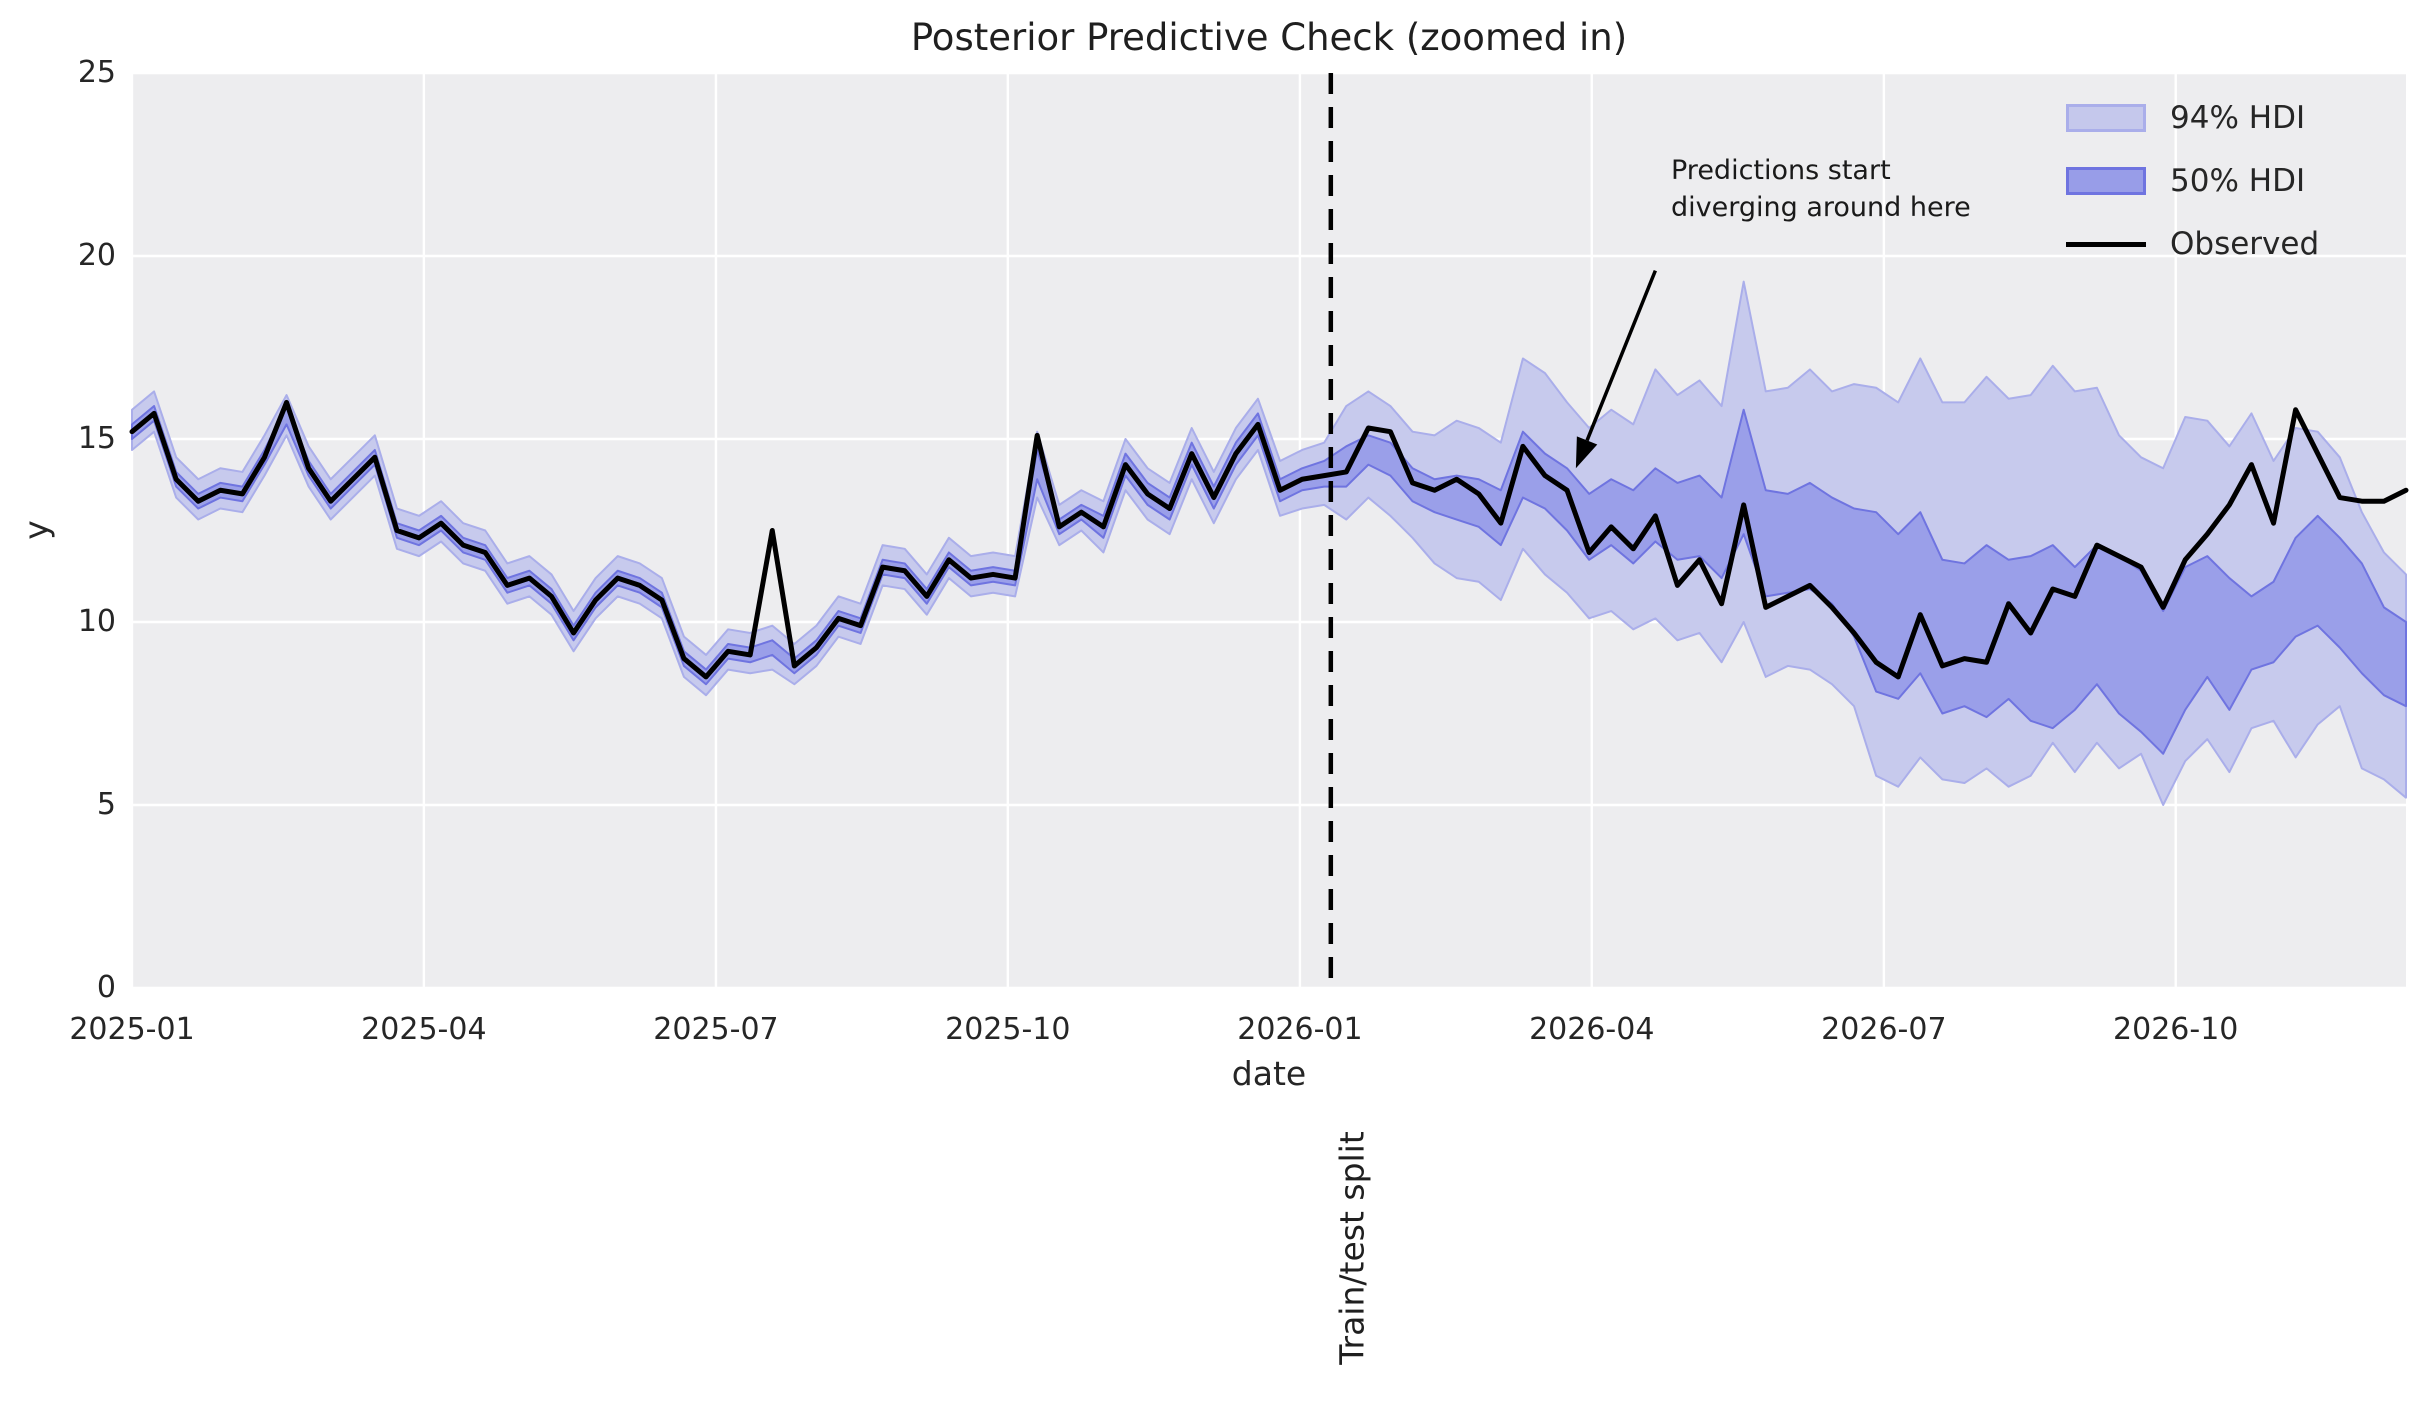 The height and width of the screenshot is (1424, 2423). What do you see at coordinates (2245, 244) in the screenshot?
I see `legend-label-observed: Observed` at bounding box center [2245, 244].